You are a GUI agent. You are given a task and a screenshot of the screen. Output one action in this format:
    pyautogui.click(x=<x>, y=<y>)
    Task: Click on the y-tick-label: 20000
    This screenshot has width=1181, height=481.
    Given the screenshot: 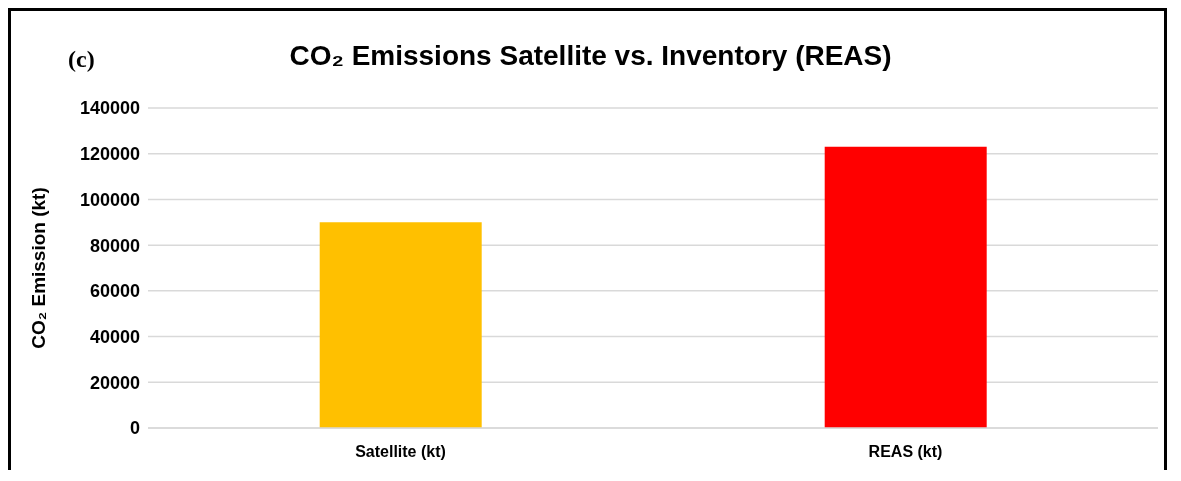 What is the action you would take?
    pyautogui.click(x=114, y=382)
    